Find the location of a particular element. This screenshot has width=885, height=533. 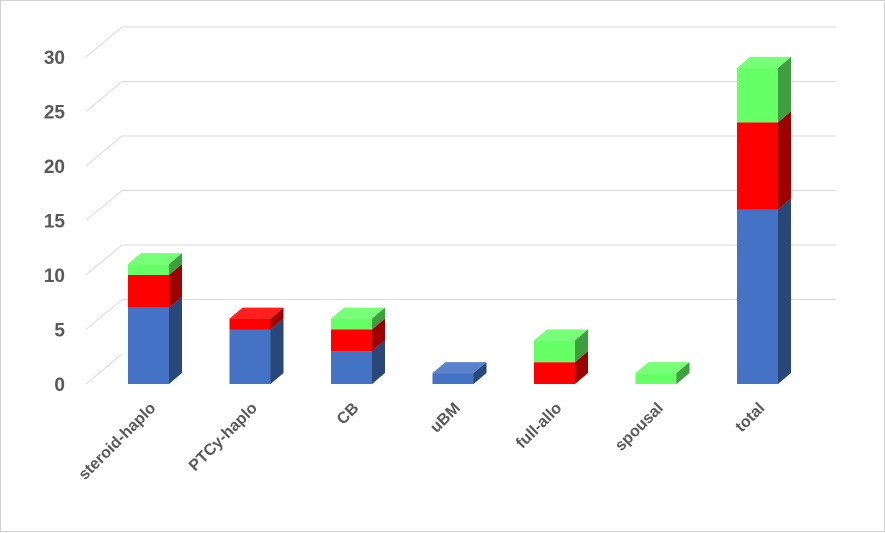

bar-stack-spousal is located at coordinates (662, 373).